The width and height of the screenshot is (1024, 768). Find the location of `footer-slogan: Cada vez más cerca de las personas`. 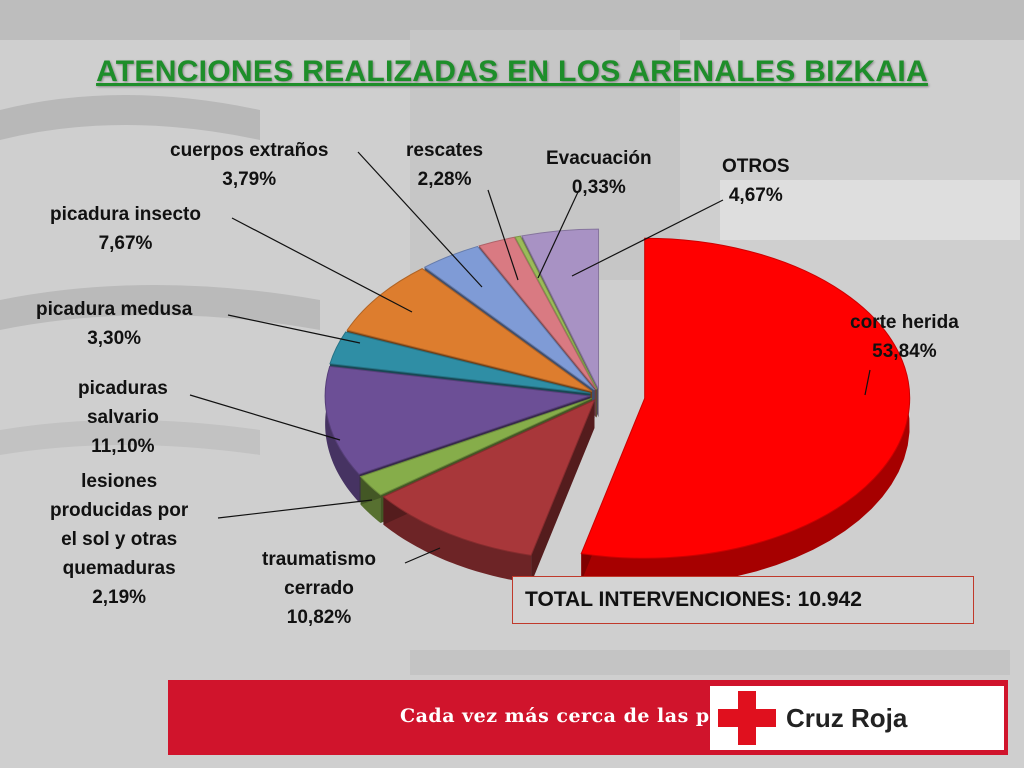

footer-slogan: Cada vez más cerca de las personas is located at coordinates (598, 716).